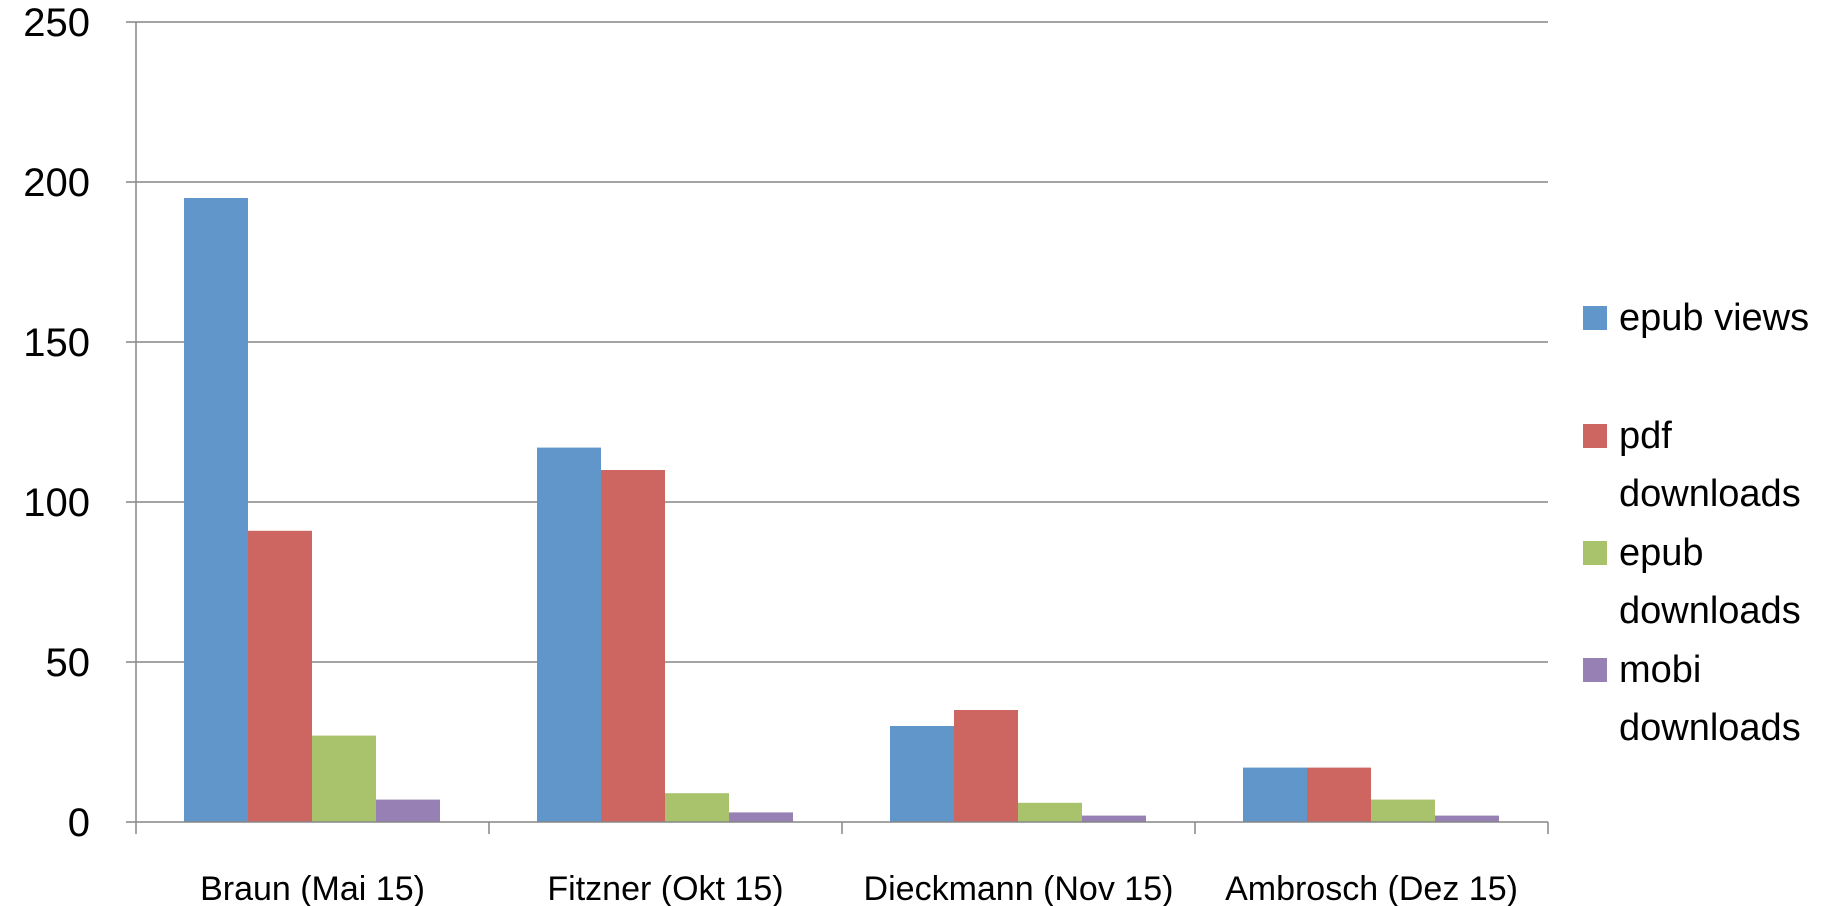 The height and width of the screenshot is (906, 1829). Describe the element at coordinates (56, 343) in the screenshot. I see `y-tick-label: 150` at that location.